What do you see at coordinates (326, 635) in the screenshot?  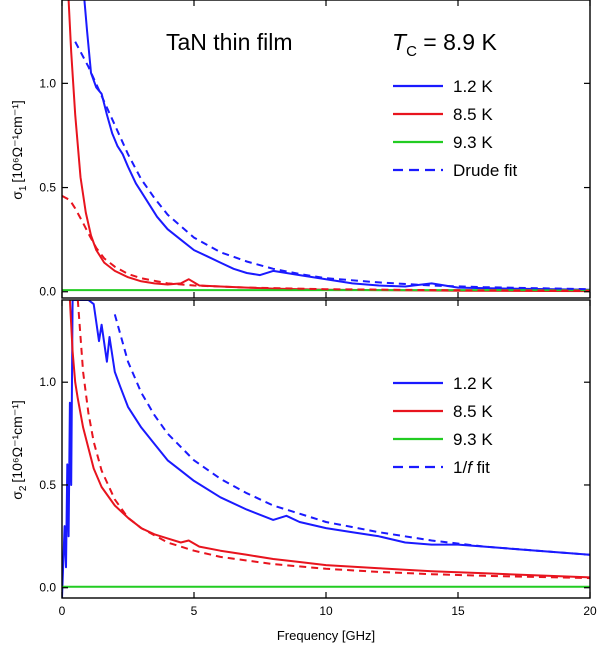 I see `x-axis-label: Frequency [GHz]` at bounding box center [326, 635].